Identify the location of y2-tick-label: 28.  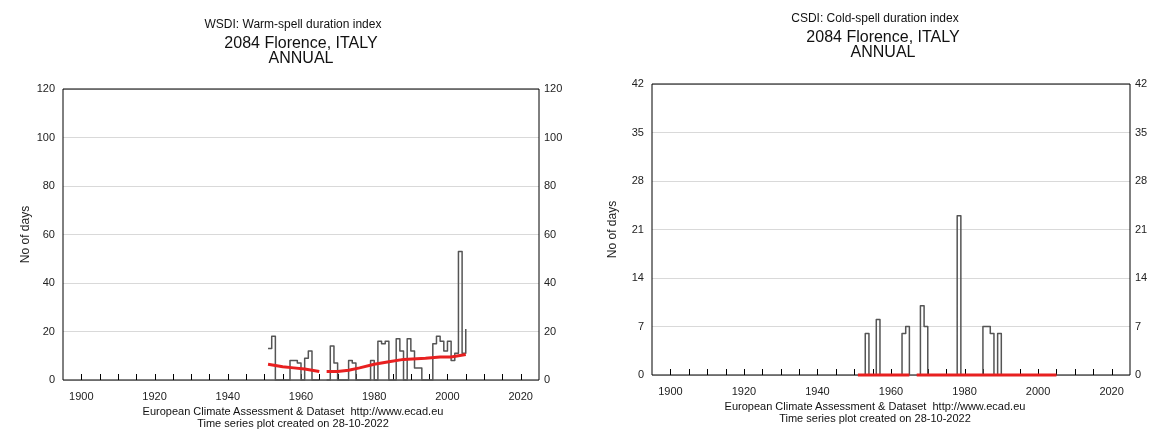
(1141, 180).